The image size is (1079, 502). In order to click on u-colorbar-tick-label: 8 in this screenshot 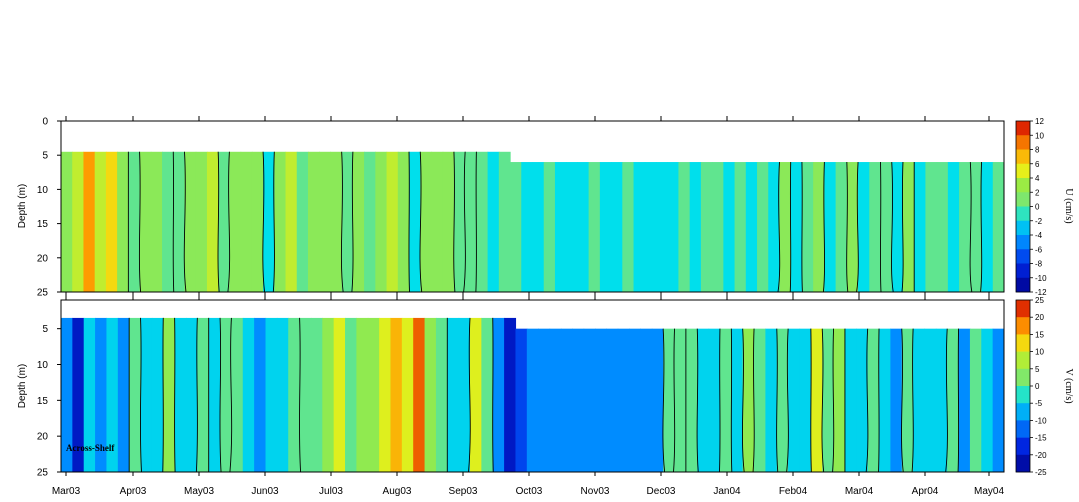, I will do `click(1037, 150)`.